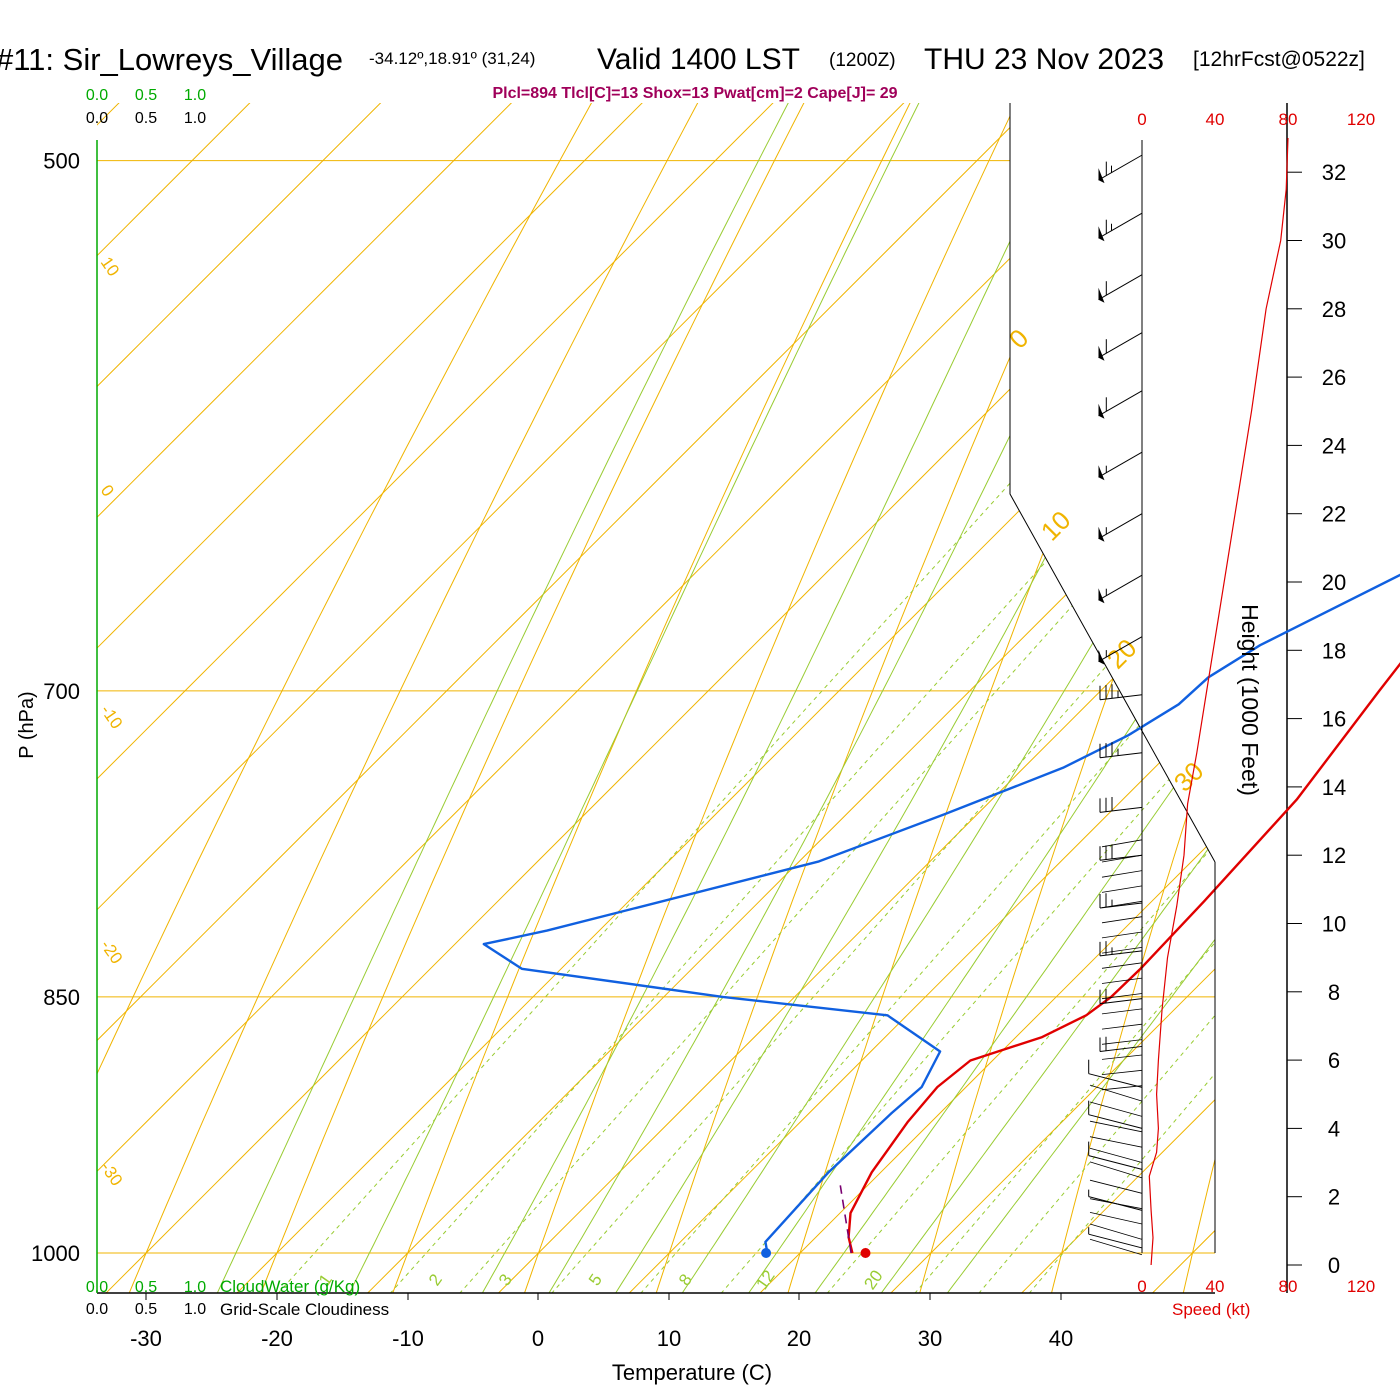  I want to click on x-axis-title: Temperature (C), so click(692, 1372).